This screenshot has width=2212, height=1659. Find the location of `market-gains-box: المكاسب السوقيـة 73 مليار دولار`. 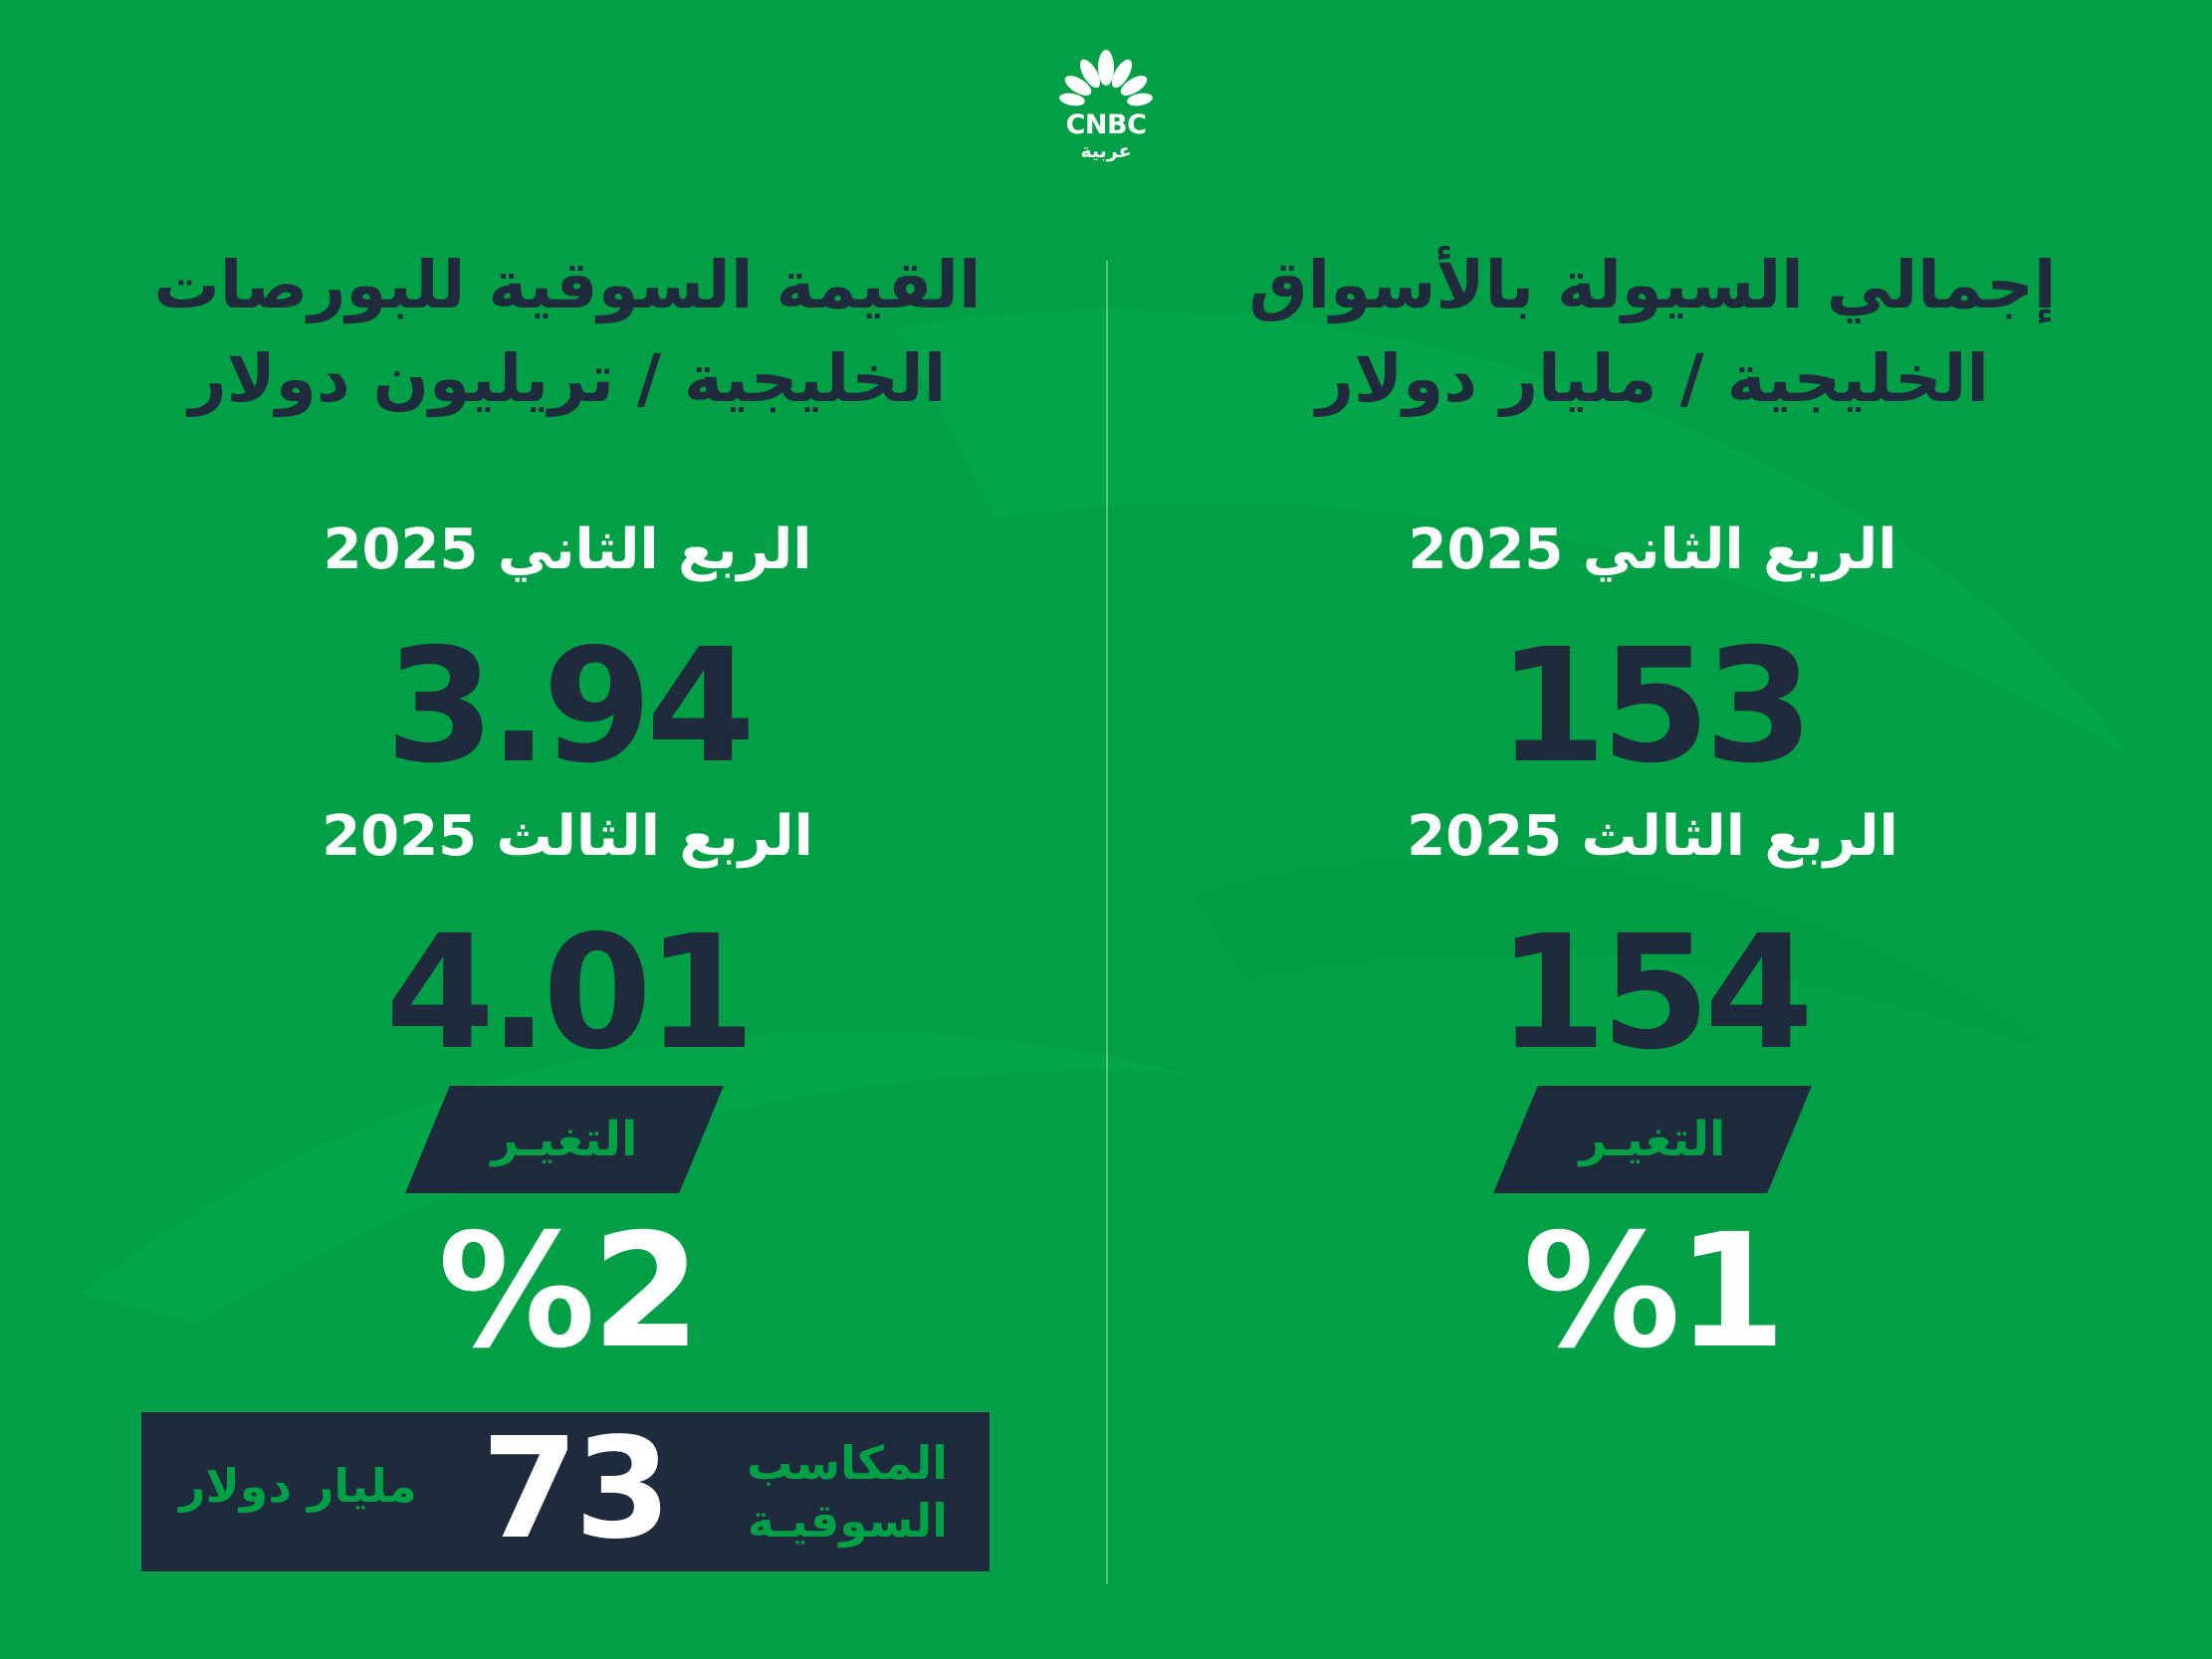

market-gains-box: المكاسب السوقيـة 73 مليار دولار is located at coordinates (565, 1491).